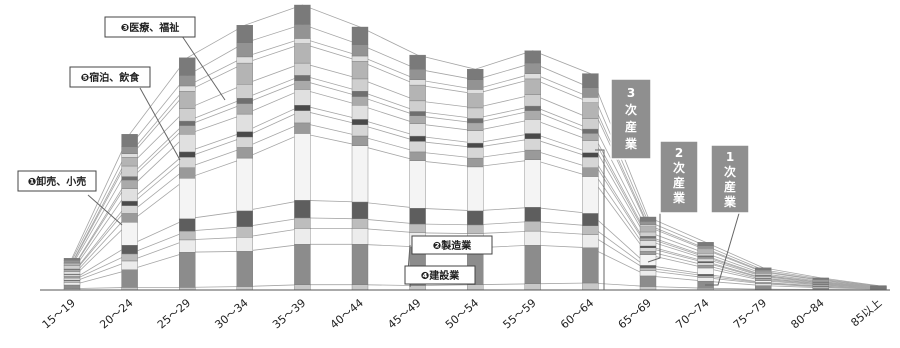 The height and width of the screenshot is (348, 900). I want to click on bar-segment-45～49-5, so click(417, 216).